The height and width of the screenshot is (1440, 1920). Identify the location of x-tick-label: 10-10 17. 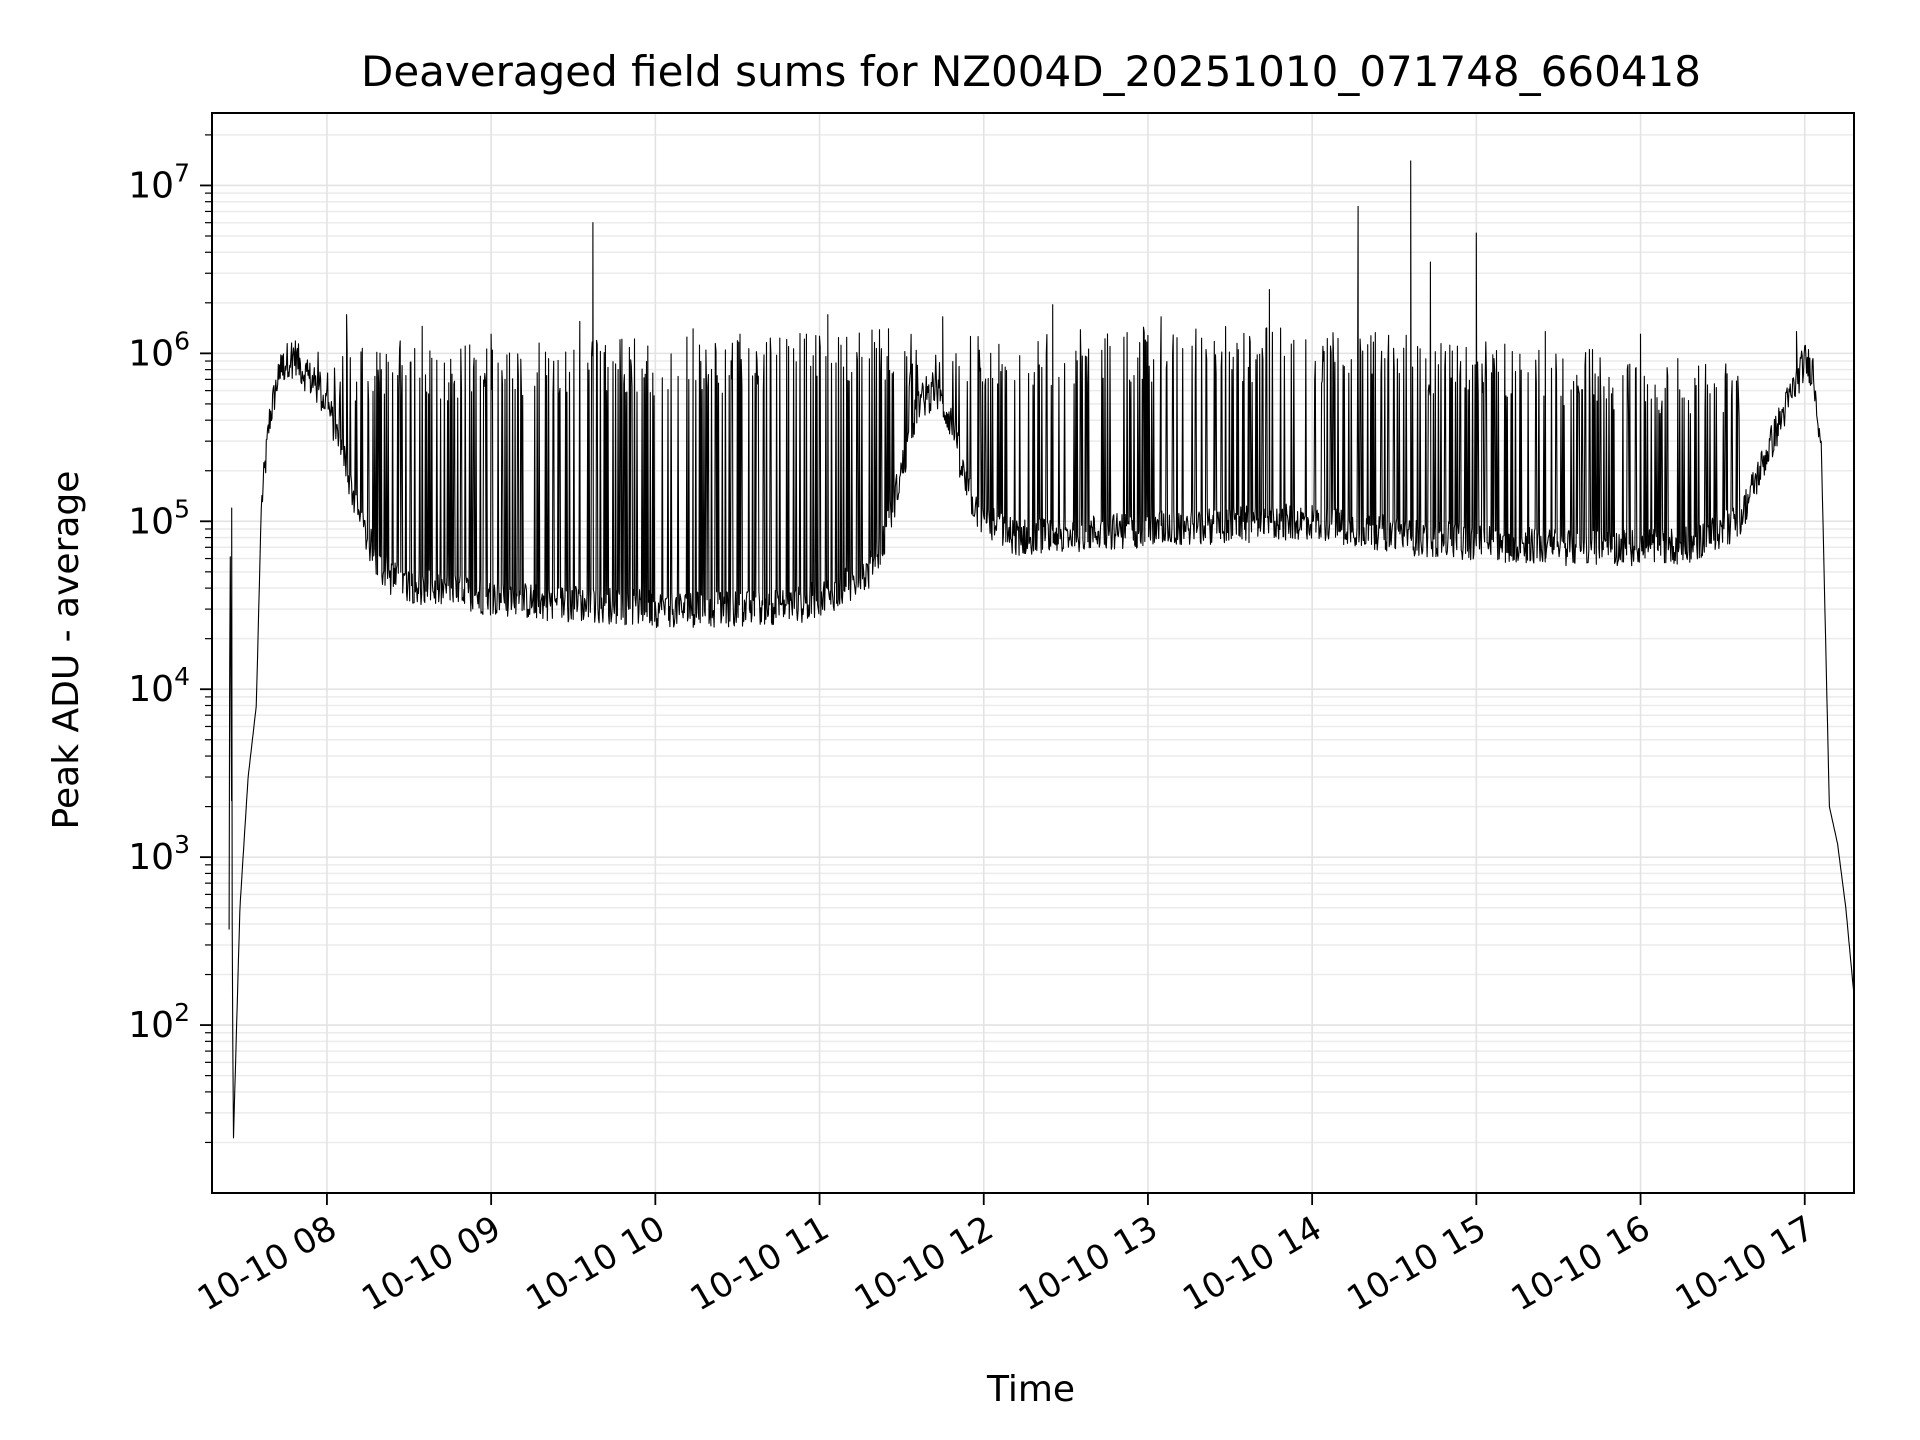
(1745, 1263).